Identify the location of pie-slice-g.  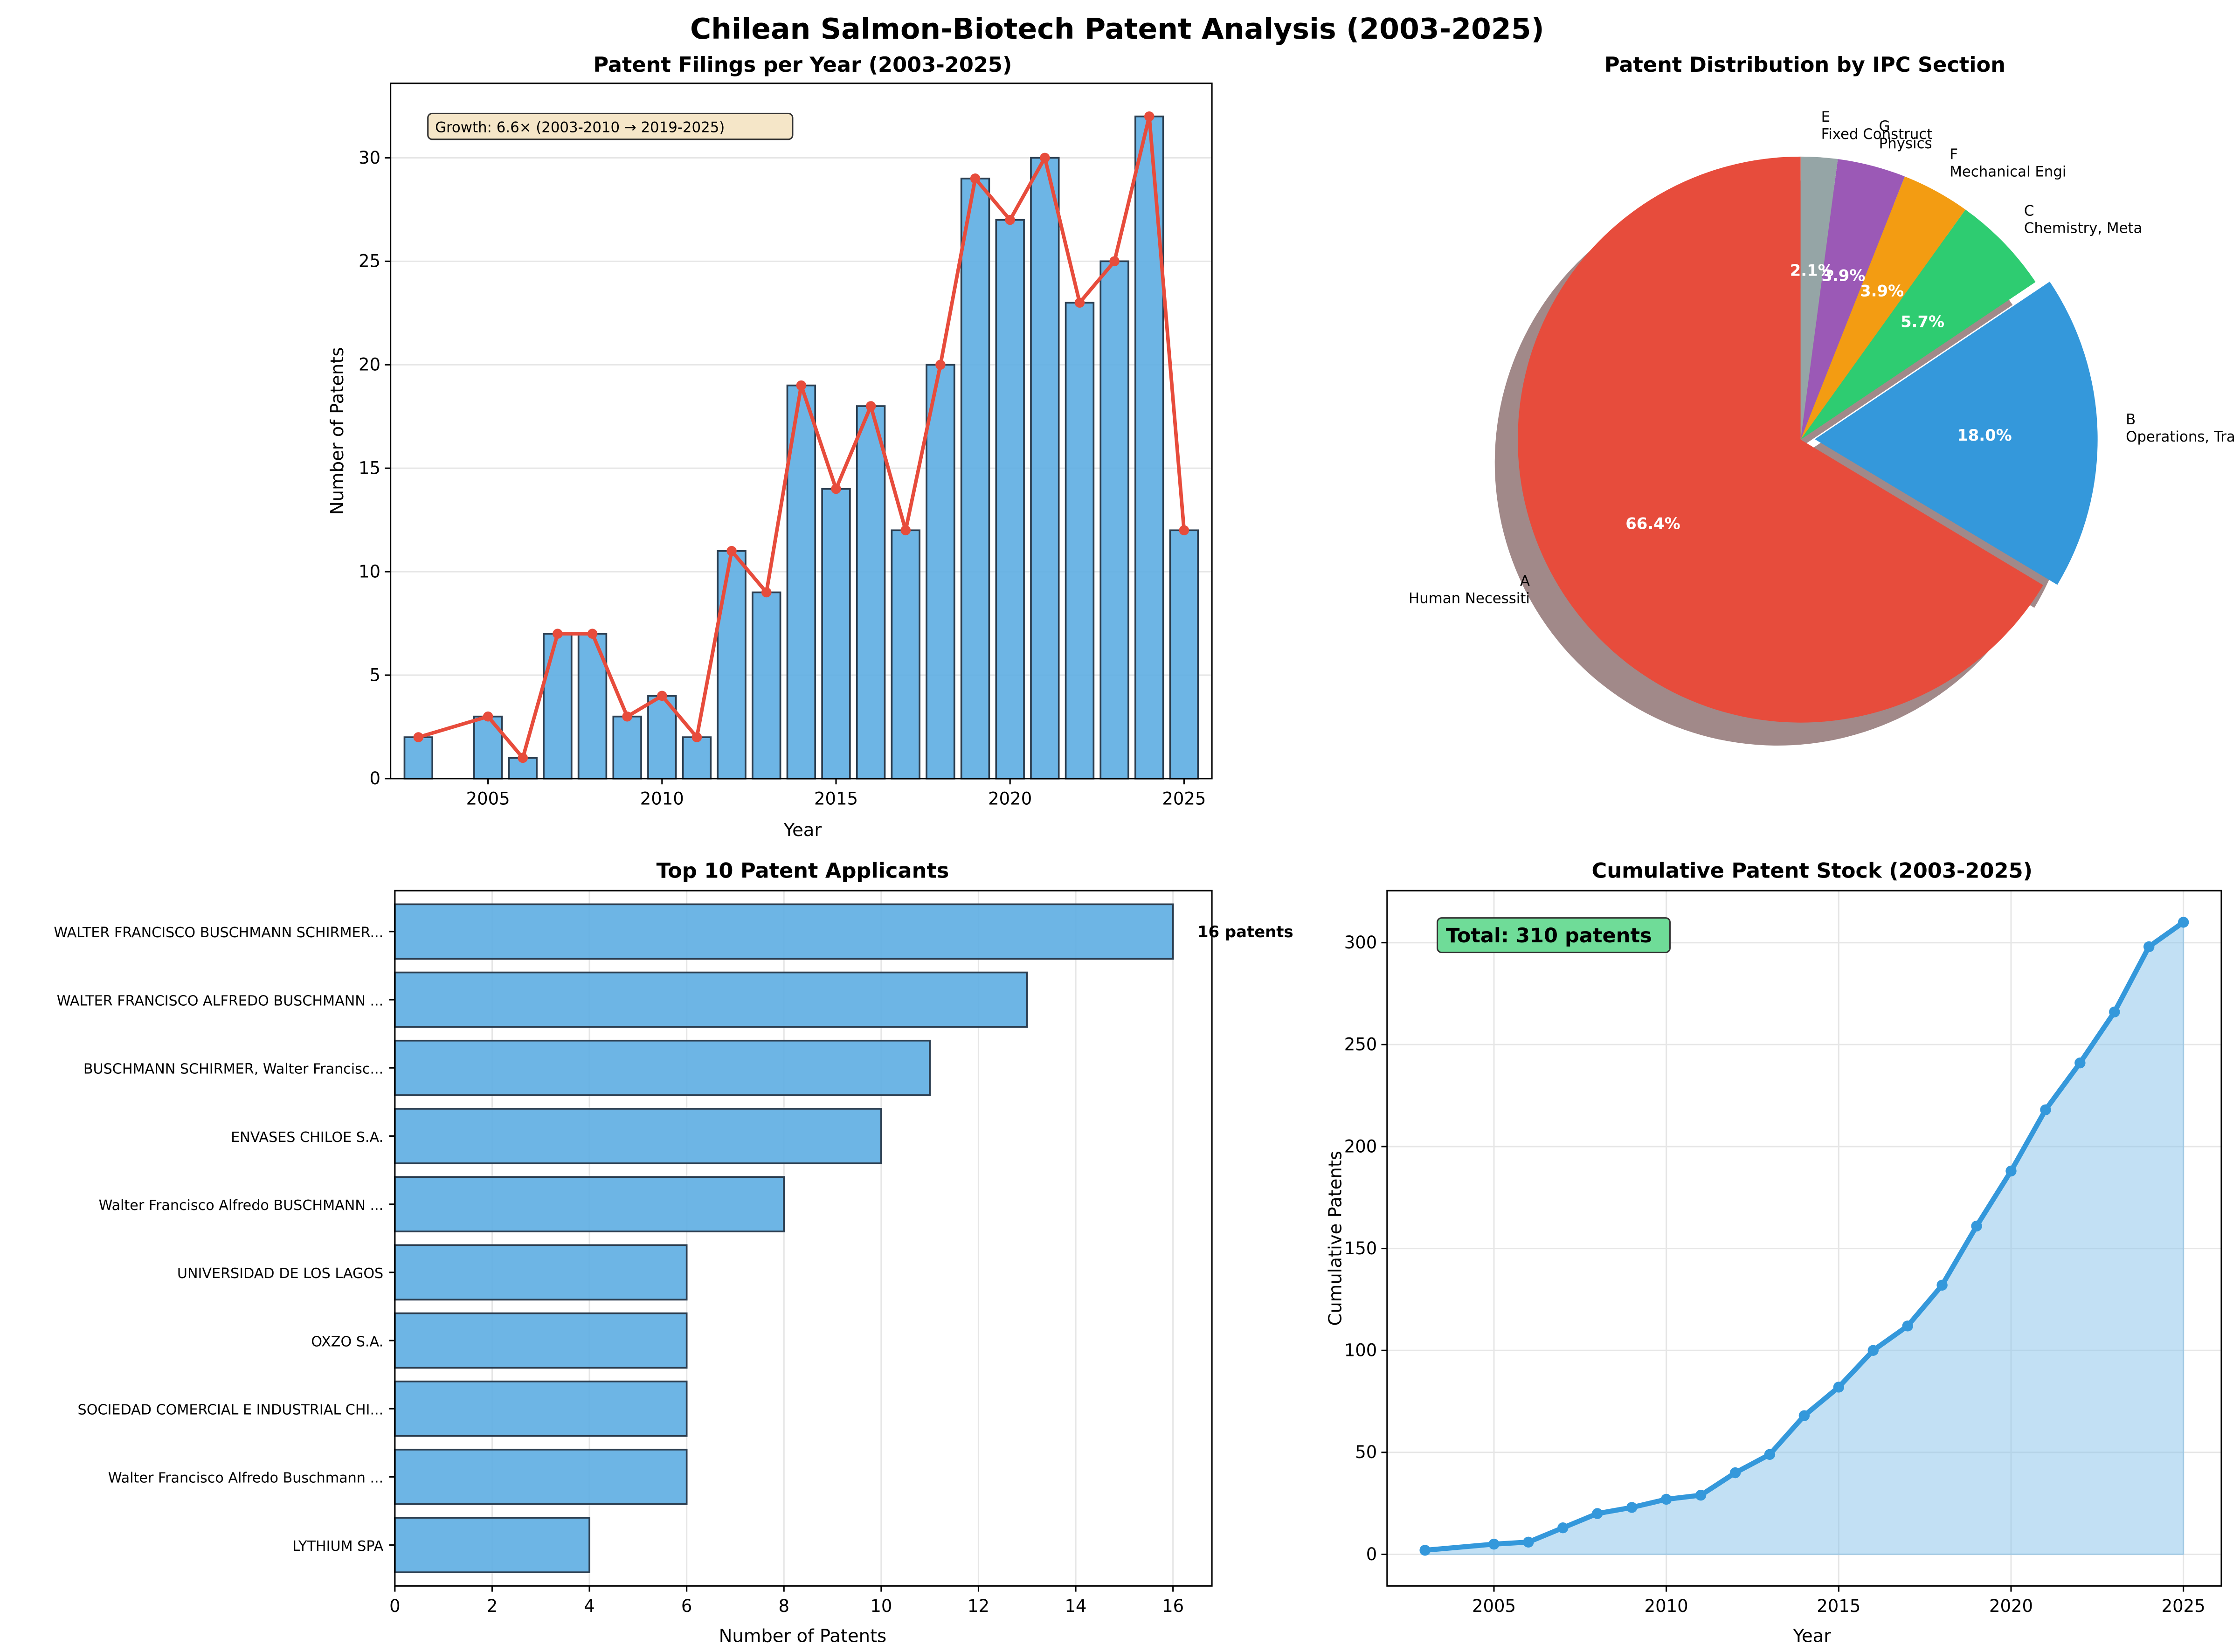
(1853, 299).